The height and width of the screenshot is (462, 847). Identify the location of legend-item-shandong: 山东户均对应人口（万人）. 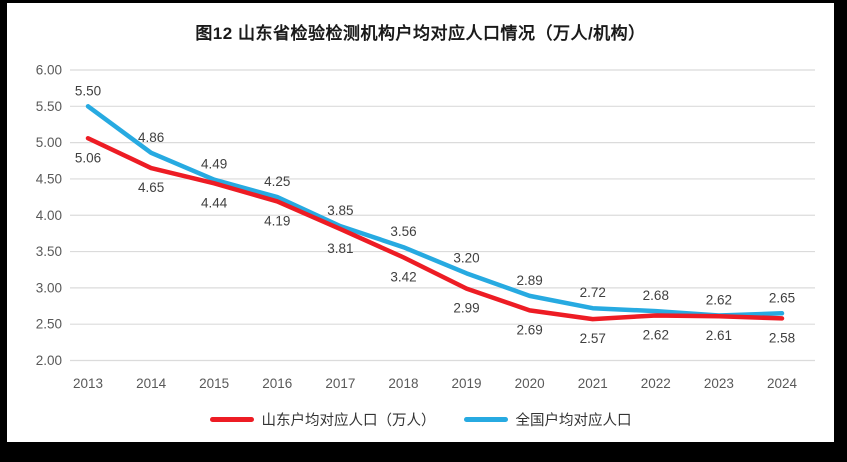
(322, 419).